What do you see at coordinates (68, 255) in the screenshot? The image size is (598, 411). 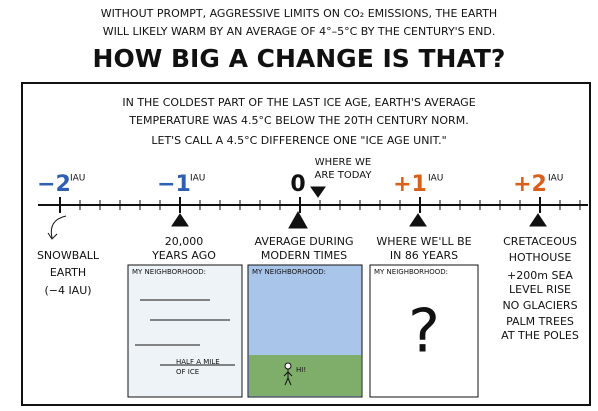 I see `snowball-label: SNOWBALL` at bounding box center [68, 255].